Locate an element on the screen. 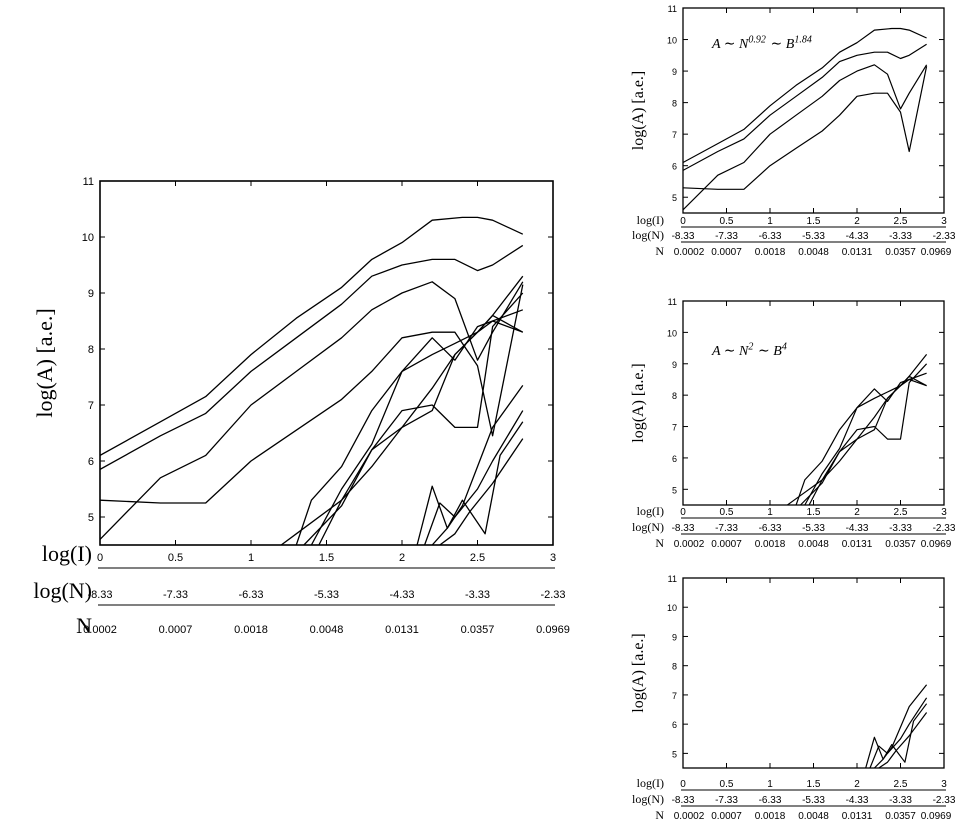 The height and width of the screenshot is (830, 980). annotation: A ∼ N0.92 ∼ B1.84 is located at coordinates (762, 43).